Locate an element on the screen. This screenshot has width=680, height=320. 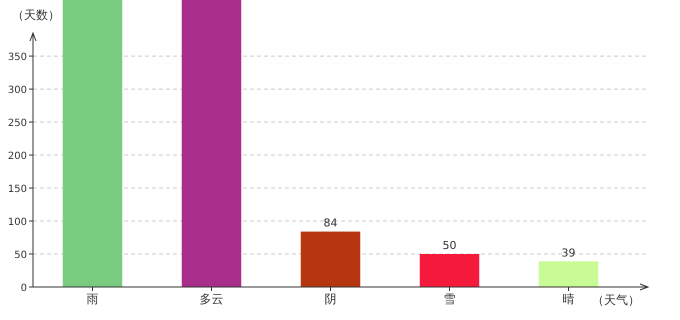
x-tick-label: 雪 is located at coordinates (450, 299).